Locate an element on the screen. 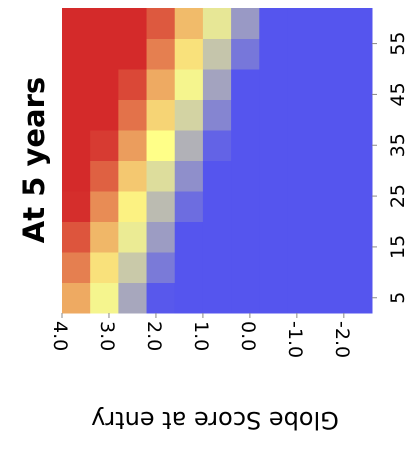 Image resolution: width=417 pixels, height=459 pixels. x-tick-label: 0.0 is located at coordinates (248, 336).